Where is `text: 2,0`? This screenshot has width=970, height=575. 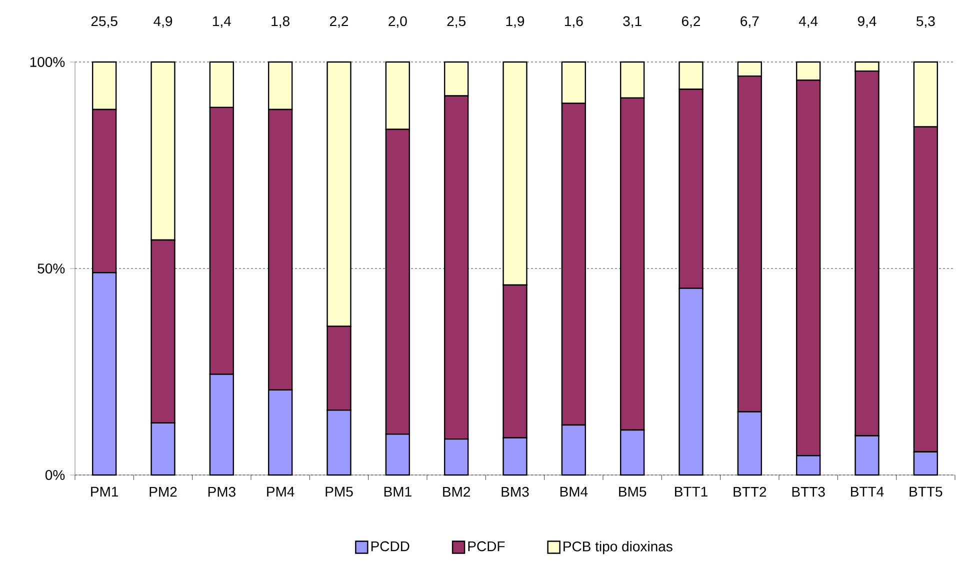
text: 2,0 is located at coordinates (397, 22).